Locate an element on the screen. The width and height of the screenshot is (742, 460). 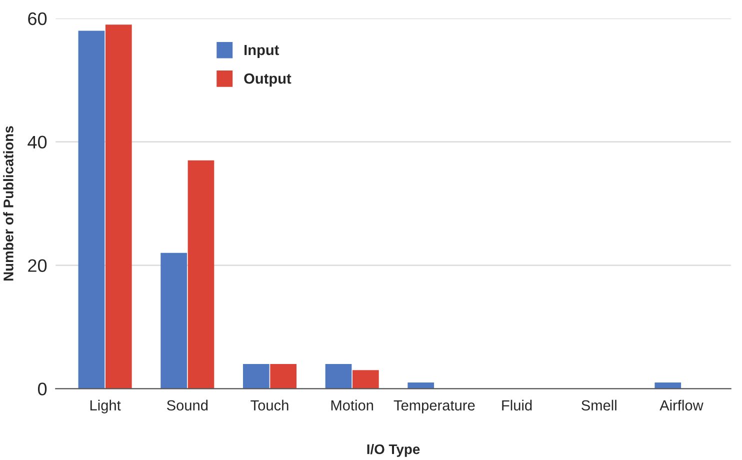
y-tick-label: 20 is located at coordinates (37, 265).